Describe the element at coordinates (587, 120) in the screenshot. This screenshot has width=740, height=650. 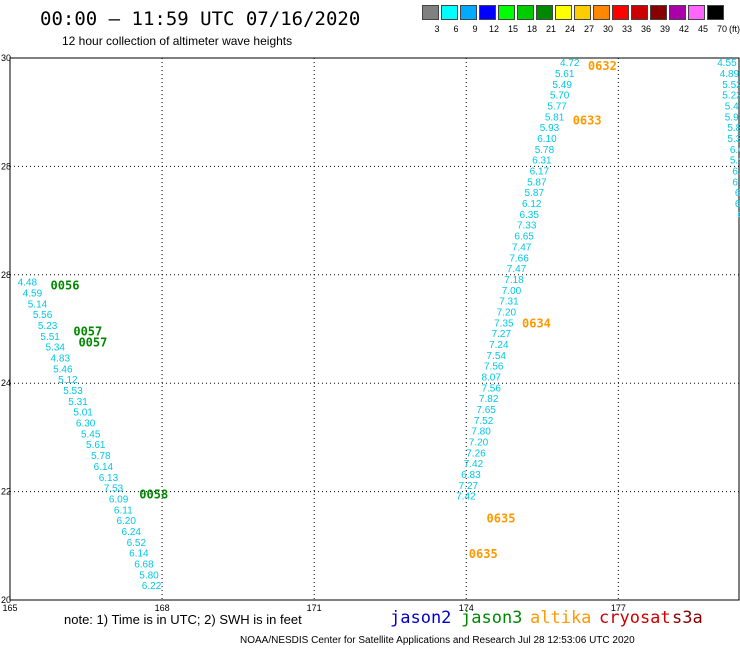
I see `time-label: 0633` at that location.